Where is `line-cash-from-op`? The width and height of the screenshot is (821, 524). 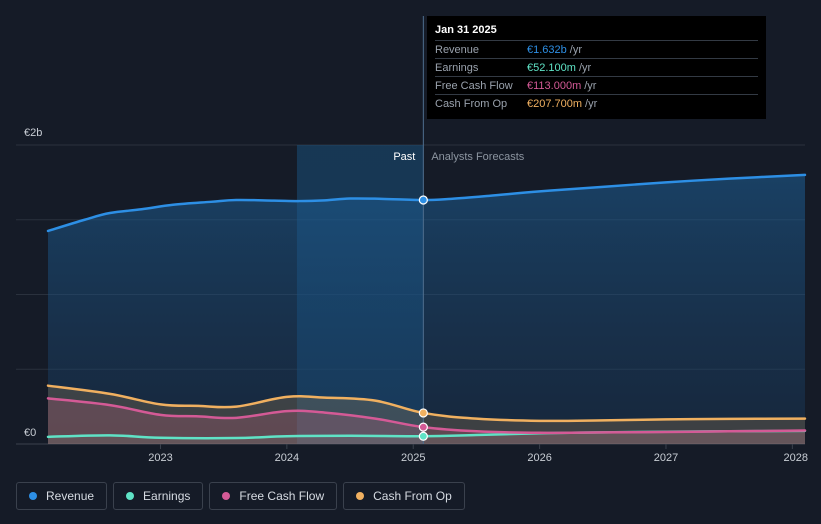
line-cash-from-op is located at coordinates (426, 403).